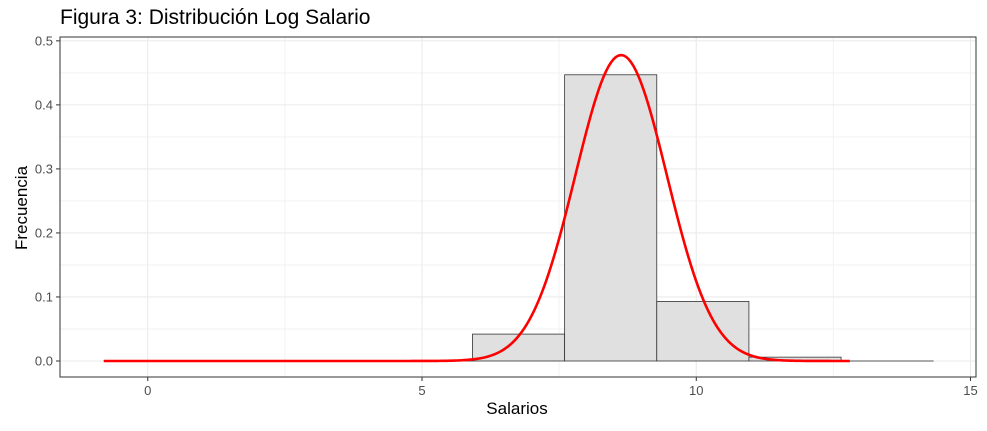  What do you see at coordinates (44, 168) in the screenshot?
I see `y-tick-label: 0.3` at bounding box center [44, 168].